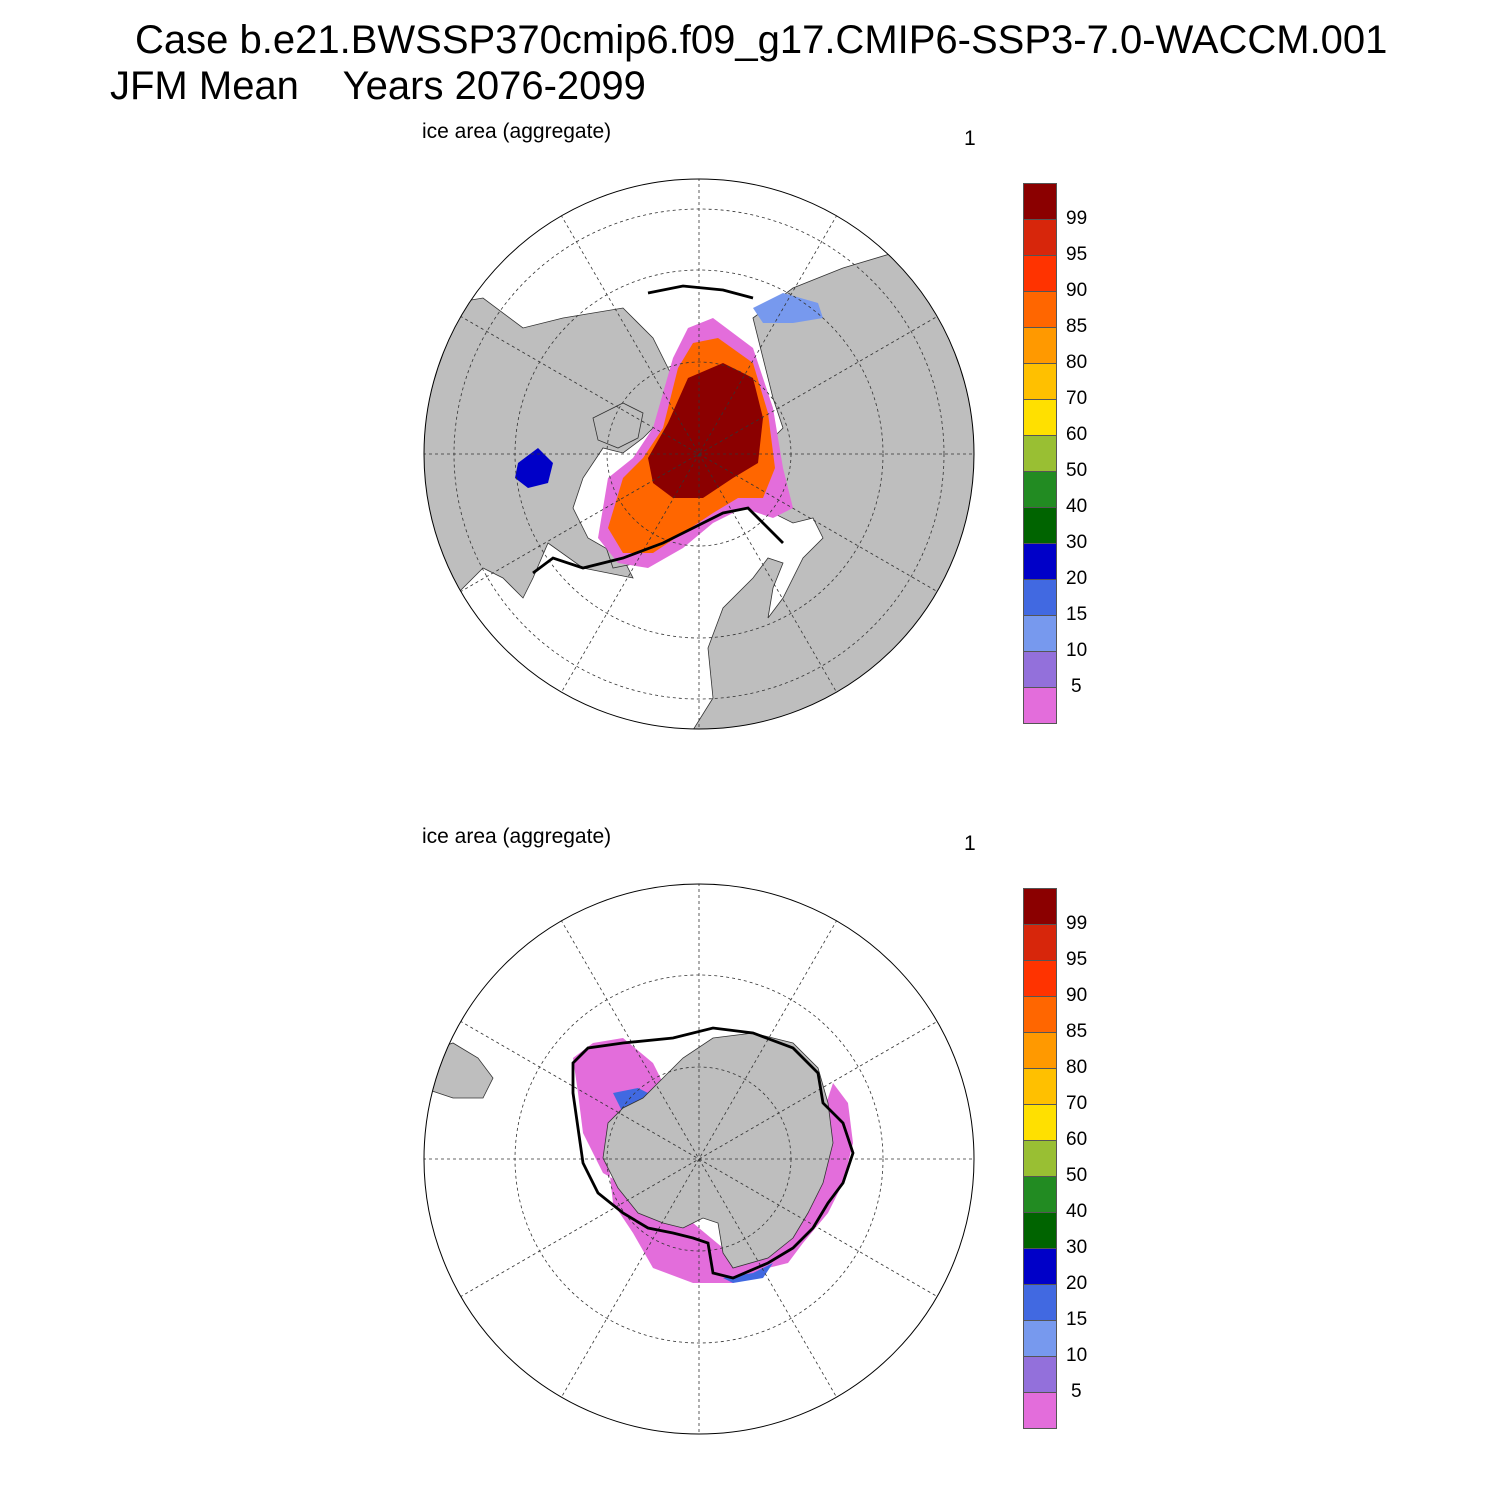  Describe the element at coordinates (1077, 218) in the screenshot. I see `north-colorbar-label: 99` at that location.